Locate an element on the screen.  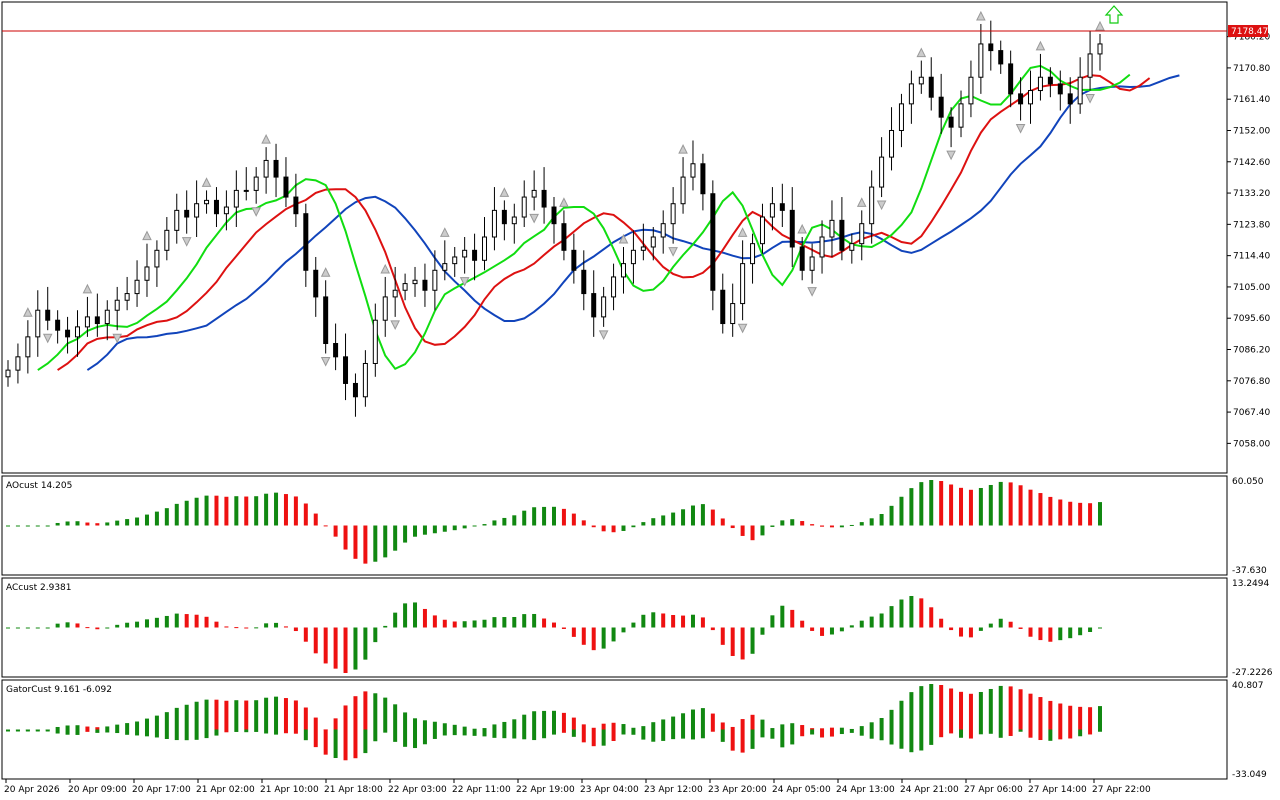
price-tick-label: 7133.20 is located at coordinates (1251, 194).